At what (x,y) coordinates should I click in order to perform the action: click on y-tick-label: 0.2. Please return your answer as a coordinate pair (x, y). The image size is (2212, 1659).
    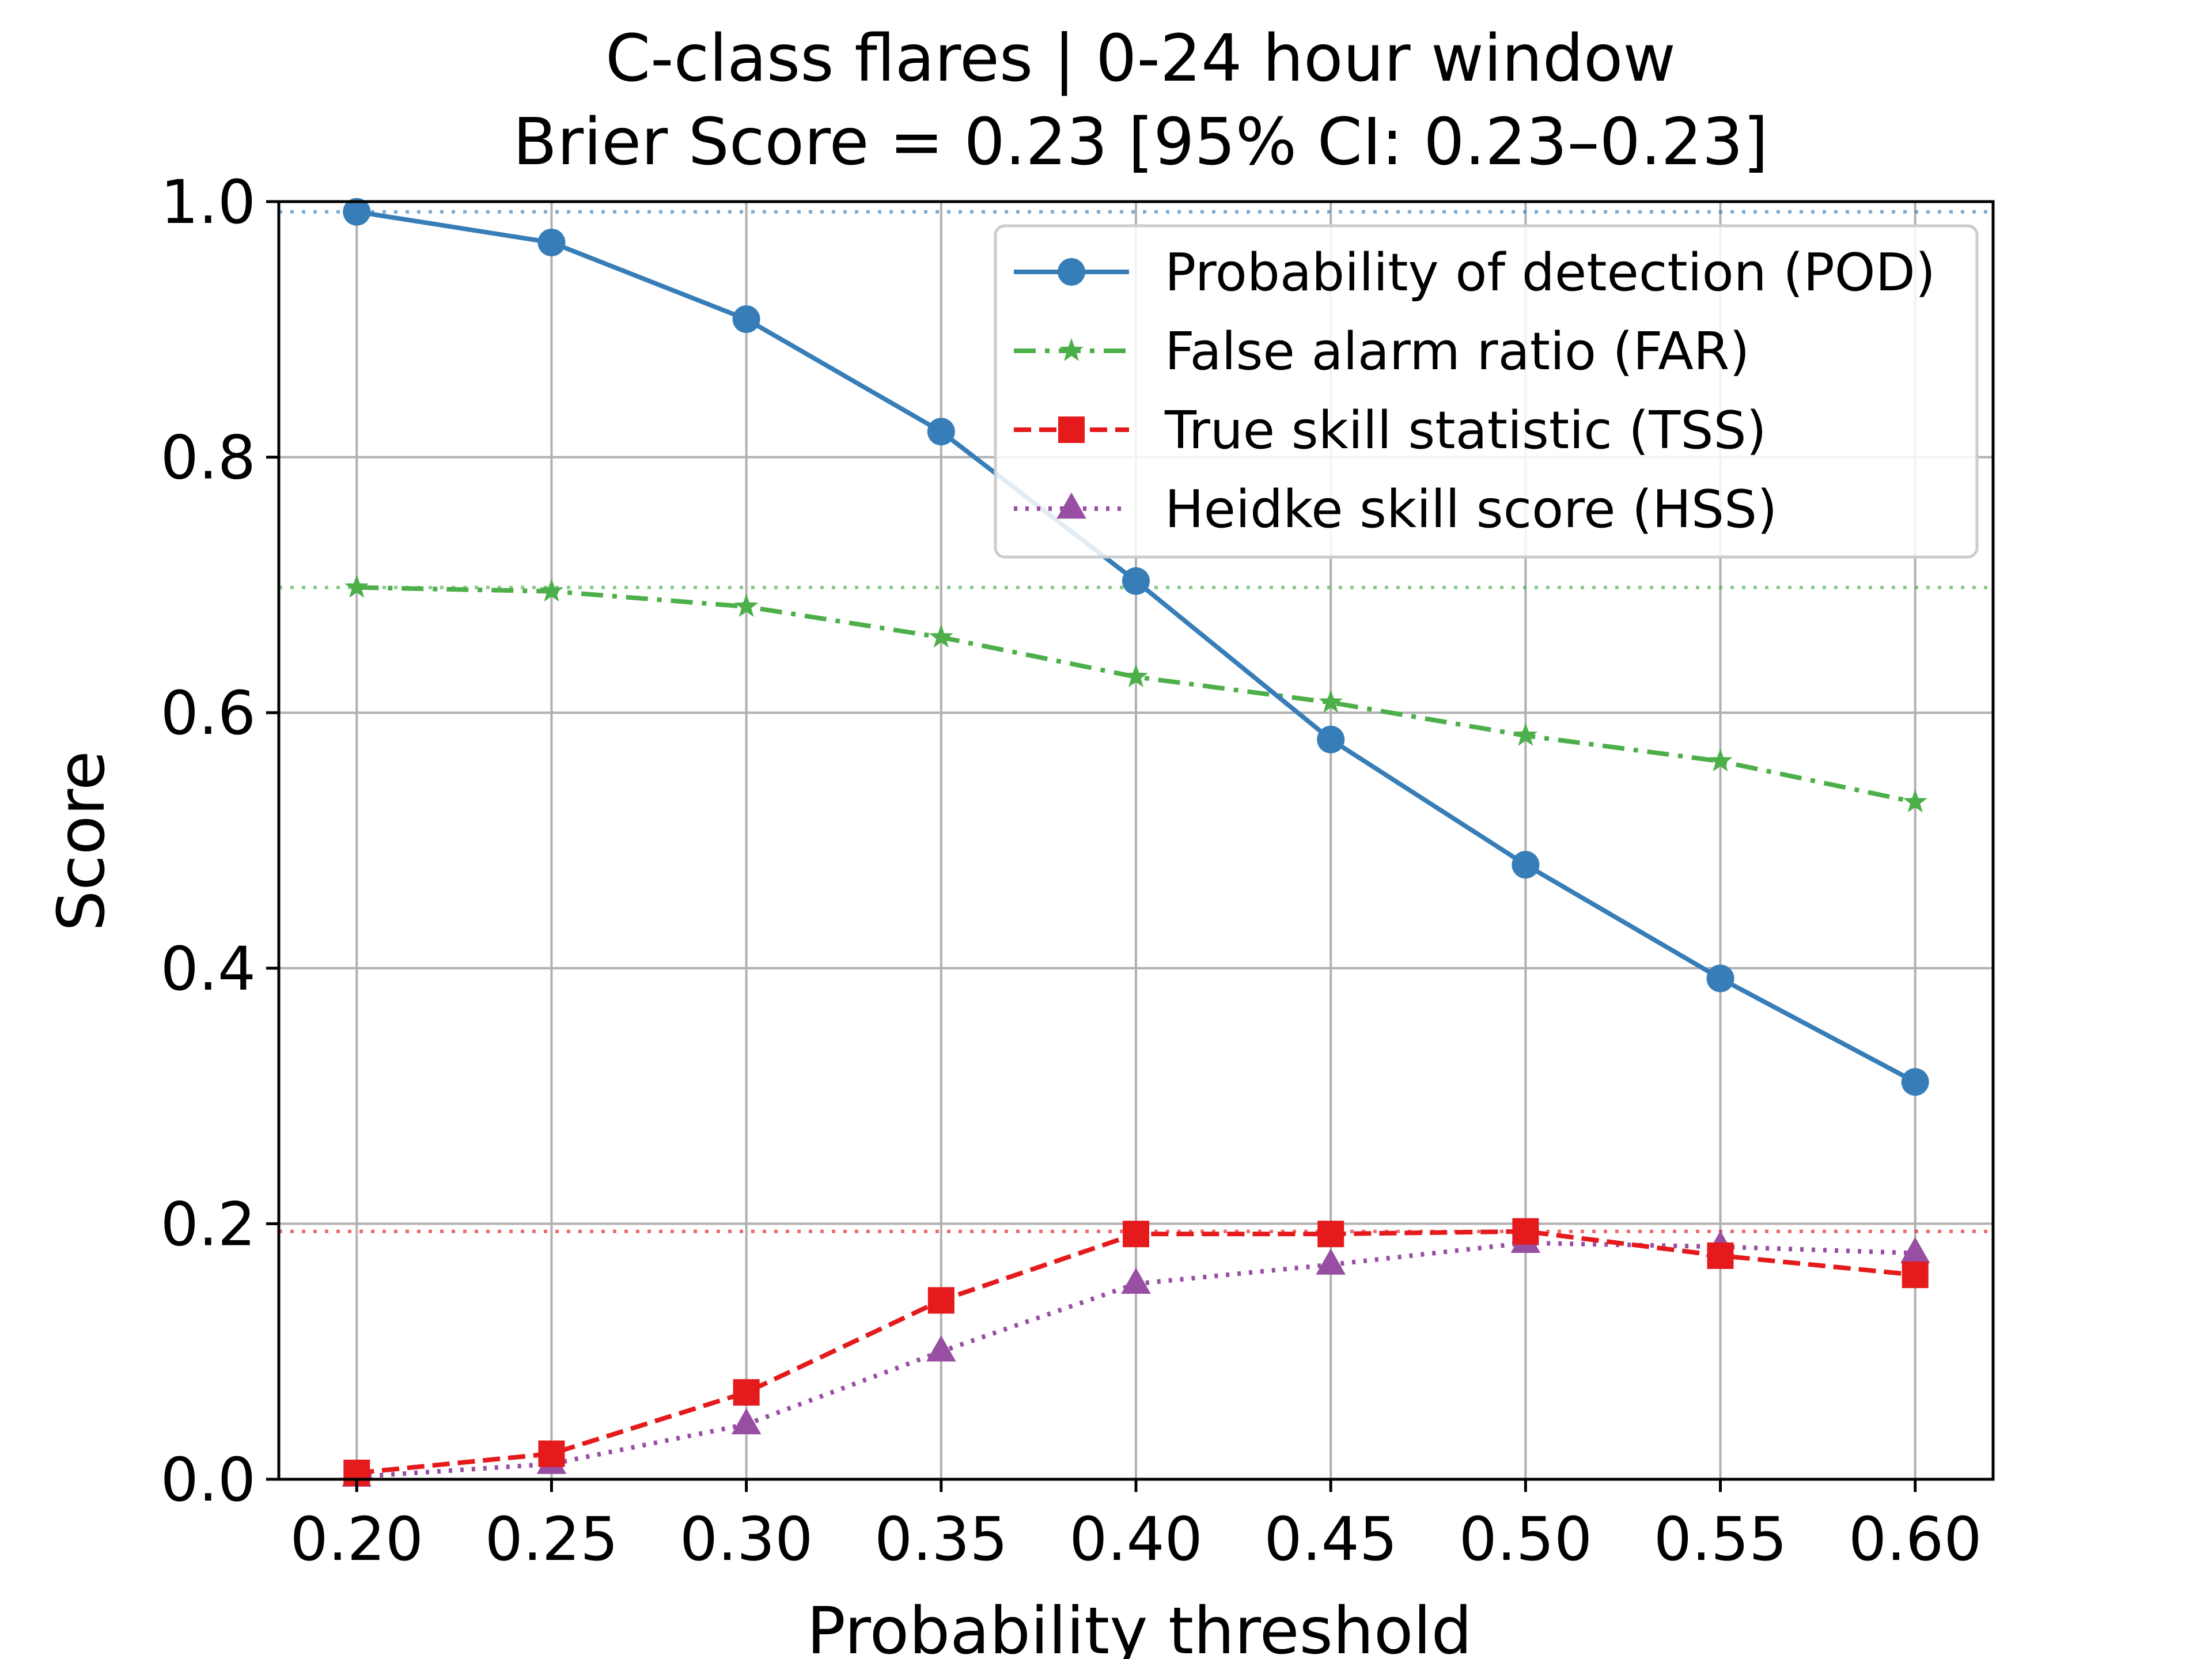
    Looking at the image, I should click on (208, 1224).